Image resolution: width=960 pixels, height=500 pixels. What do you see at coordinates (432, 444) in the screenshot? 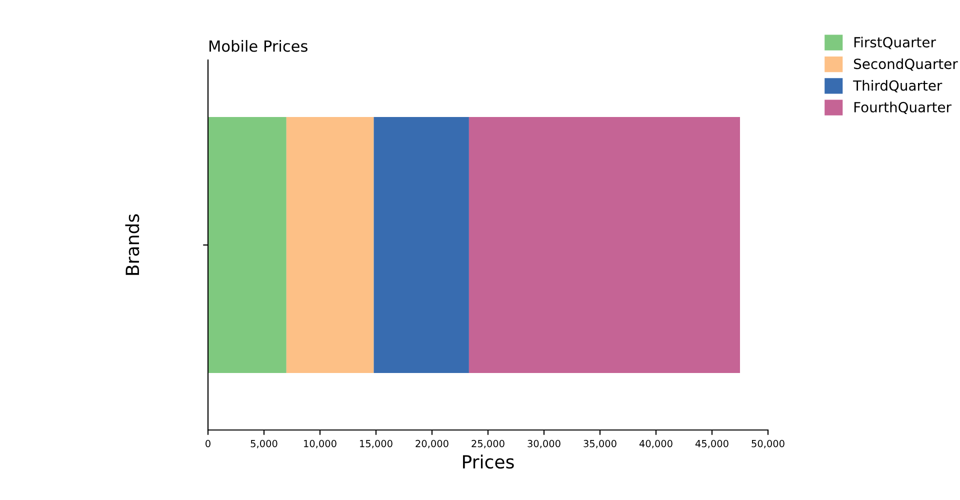
I see `x-tick-label: 20,000` at bounding box center [432, 444].